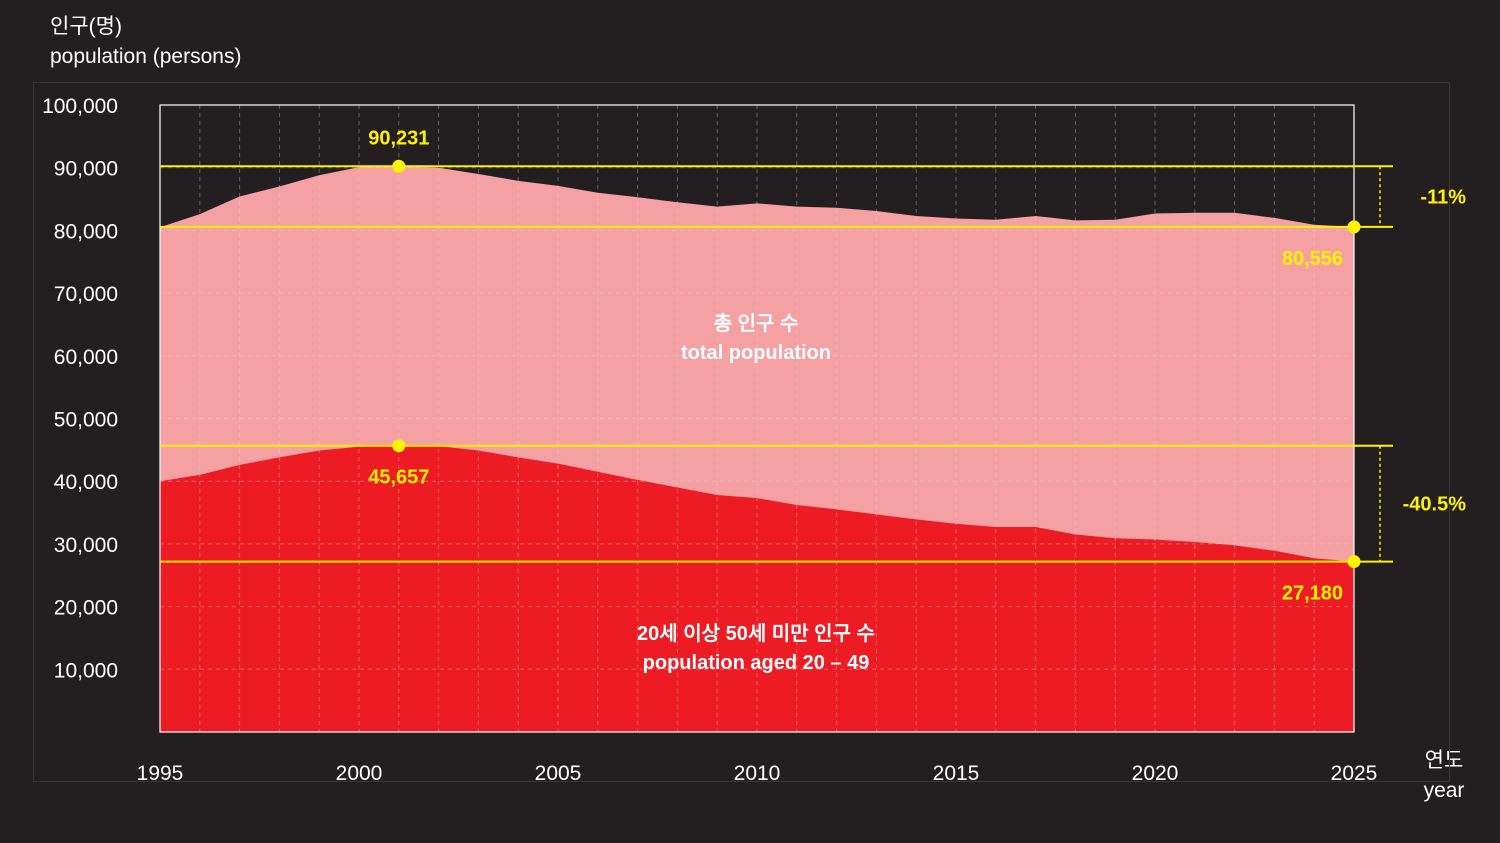 This screenshot has width=1500, height=843. What do you see at coordinates (757, 773) in the screenshot?
I see `x-tick-label: 2010` at bounding box center [757, 773].